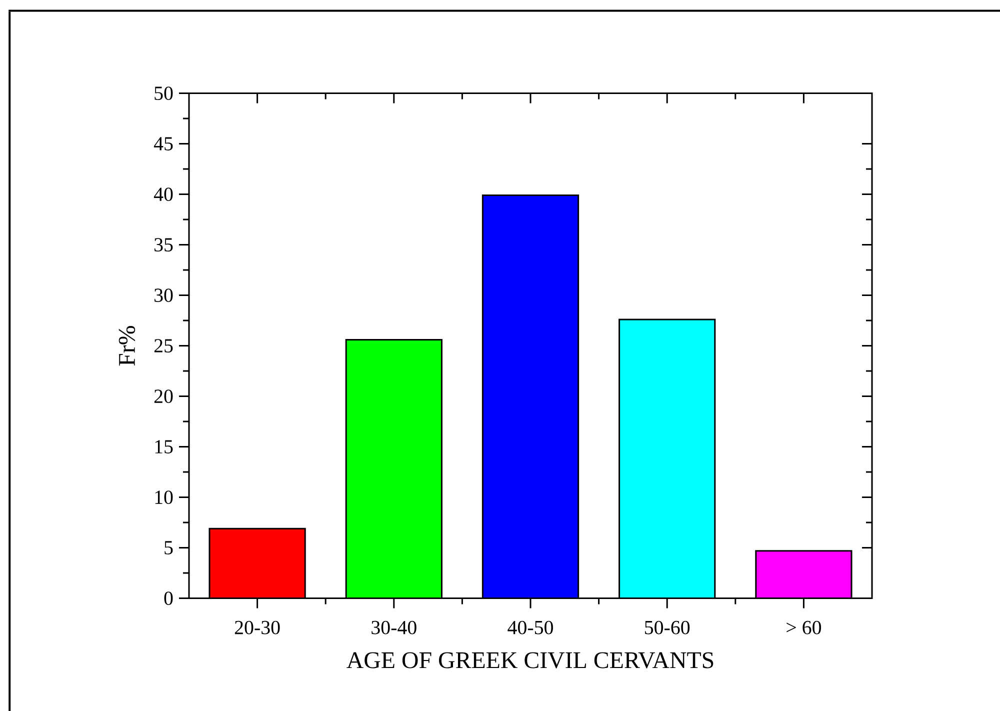 This screenshot has width=1000, height=711. I want to click on y-tick-label: 30, so click(163, 295).